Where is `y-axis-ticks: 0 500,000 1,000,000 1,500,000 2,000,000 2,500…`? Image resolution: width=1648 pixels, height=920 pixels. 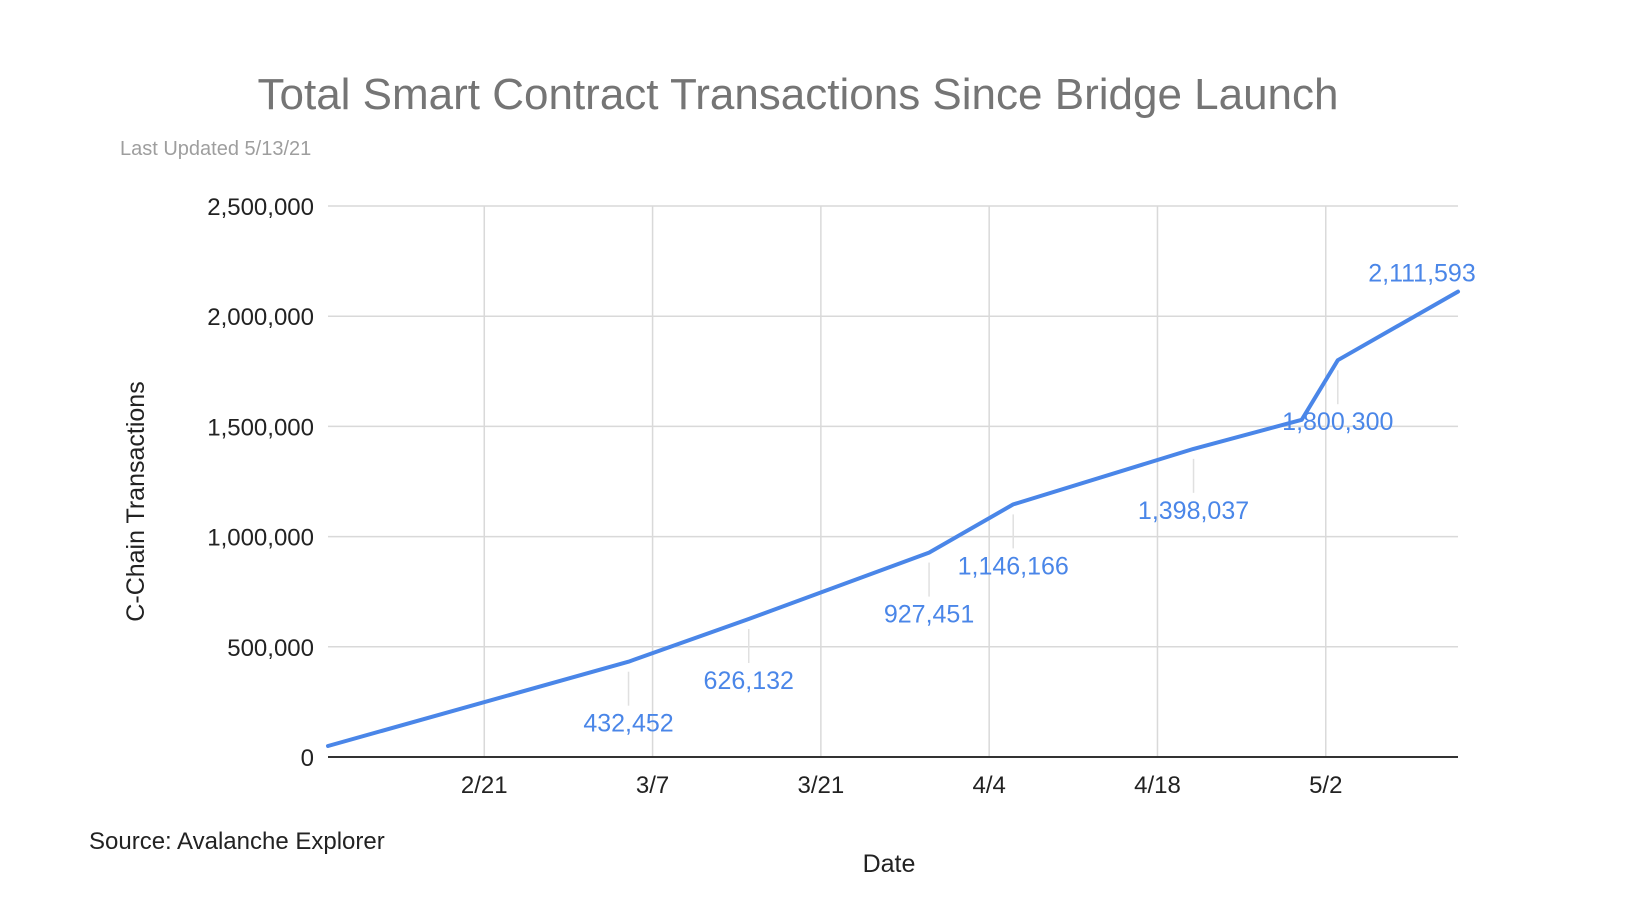
y-axis-ticks: 0 500,000 1,000,000 1,500,000 2,000,000 2,500… is located at coordinates (260, 483).